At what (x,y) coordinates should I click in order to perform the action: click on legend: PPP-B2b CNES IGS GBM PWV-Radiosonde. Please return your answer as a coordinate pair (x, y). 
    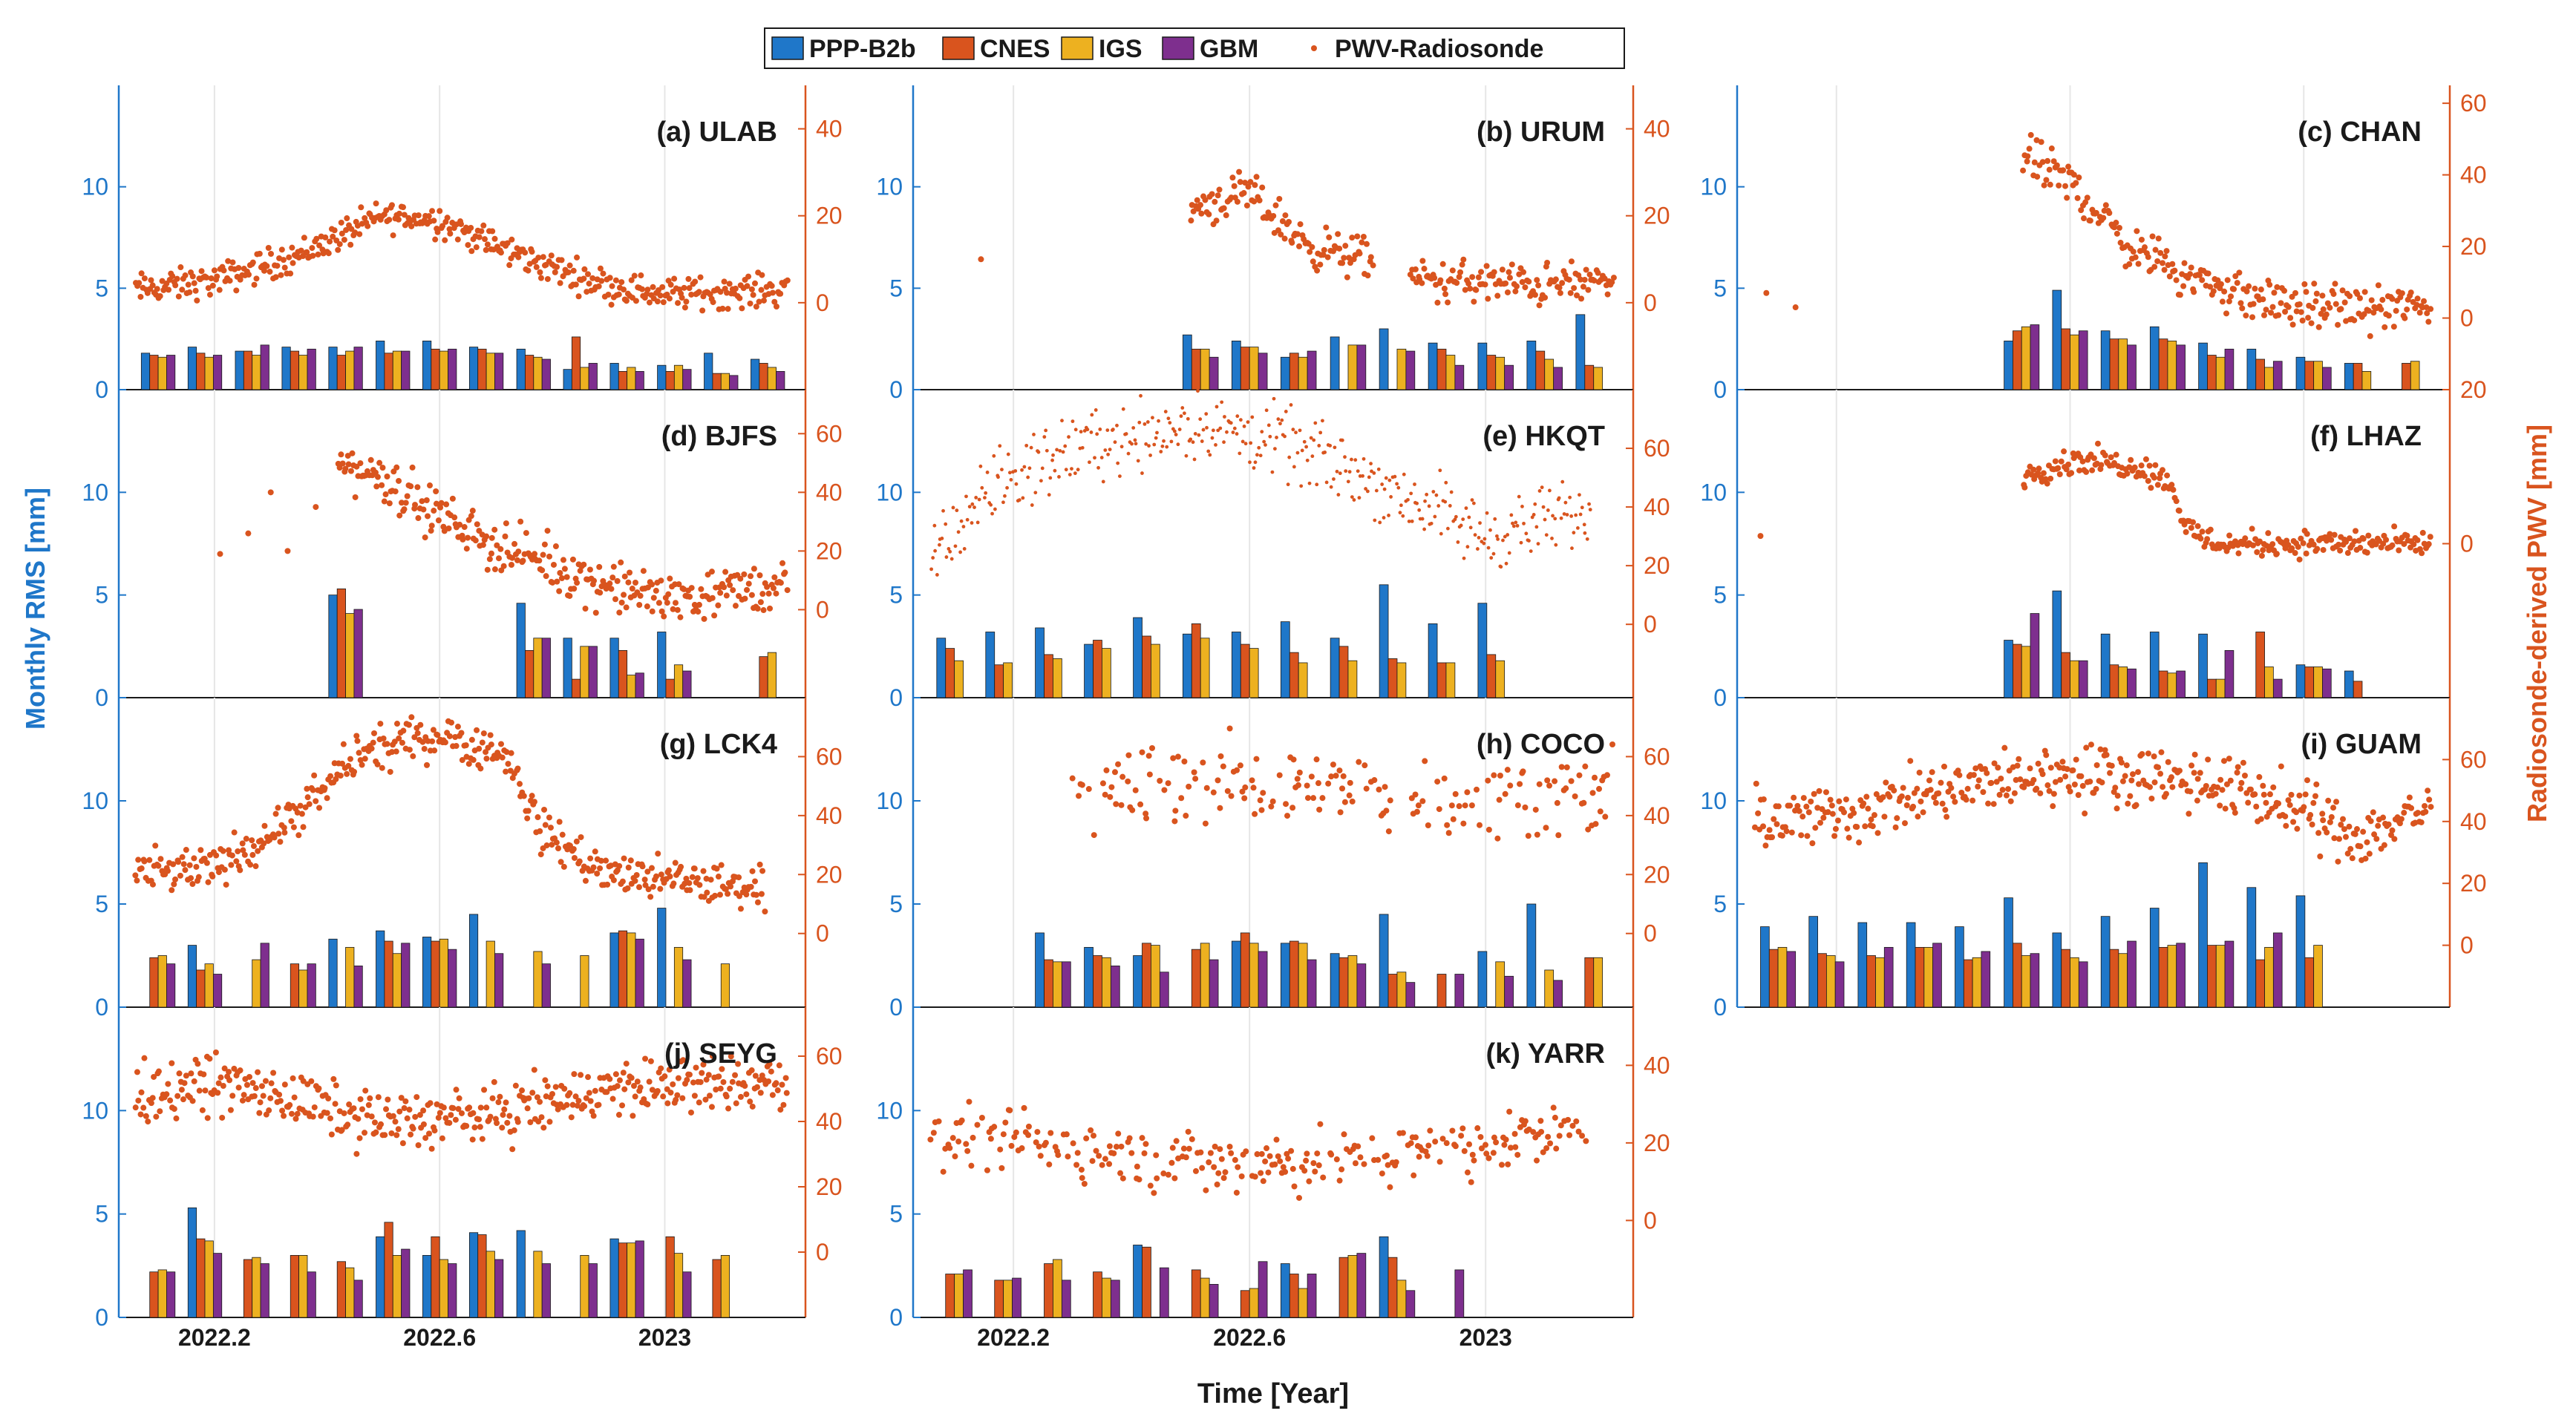
    Looking at the image, I should click on (1194, 48).